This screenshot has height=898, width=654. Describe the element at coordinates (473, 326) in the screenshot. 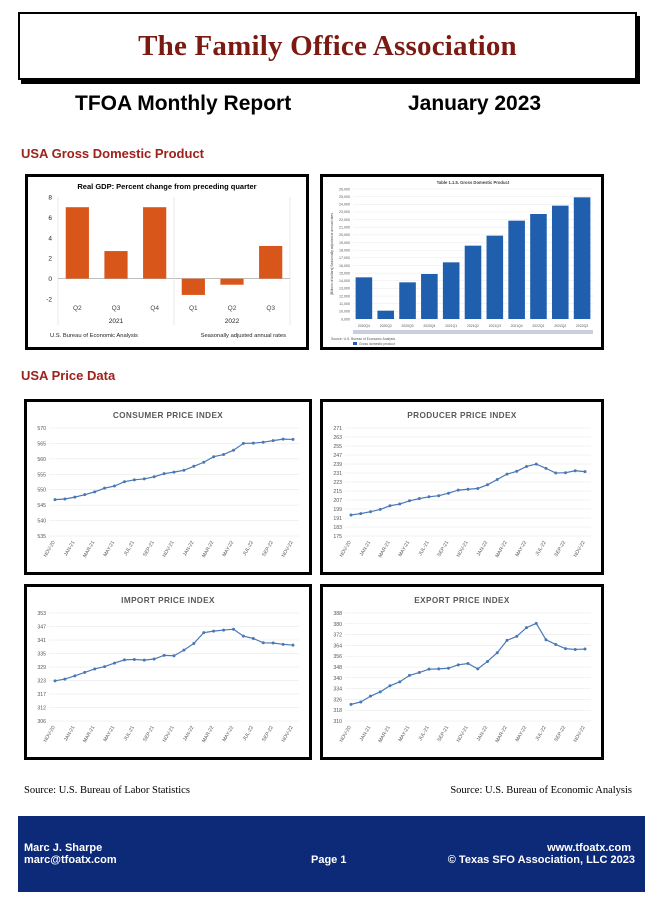

I see `x-tick-label: 2021Q2` at that location.